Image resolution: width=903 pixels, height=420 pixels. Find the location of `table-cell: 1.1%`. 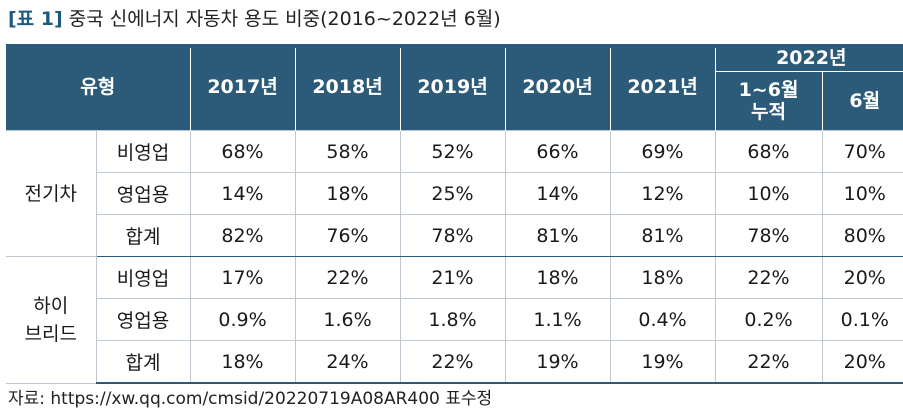

table-cell: 1.1% is located at coordinates (557, 319).